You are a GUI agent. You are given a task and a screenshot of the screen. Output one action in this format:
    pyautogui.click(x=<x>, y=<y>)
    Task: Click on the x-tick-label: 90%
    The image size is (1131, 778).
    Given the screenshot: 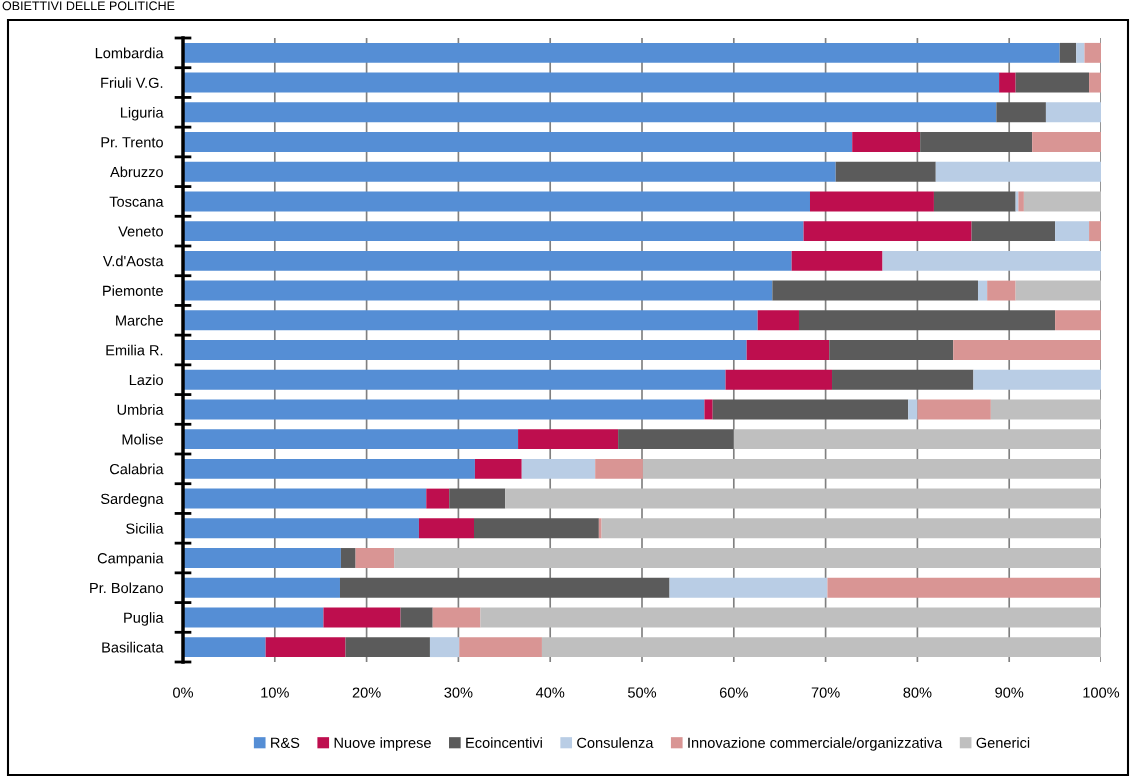 What is the action you would take?
    pyautogui.click(x=1009, y=692)
    